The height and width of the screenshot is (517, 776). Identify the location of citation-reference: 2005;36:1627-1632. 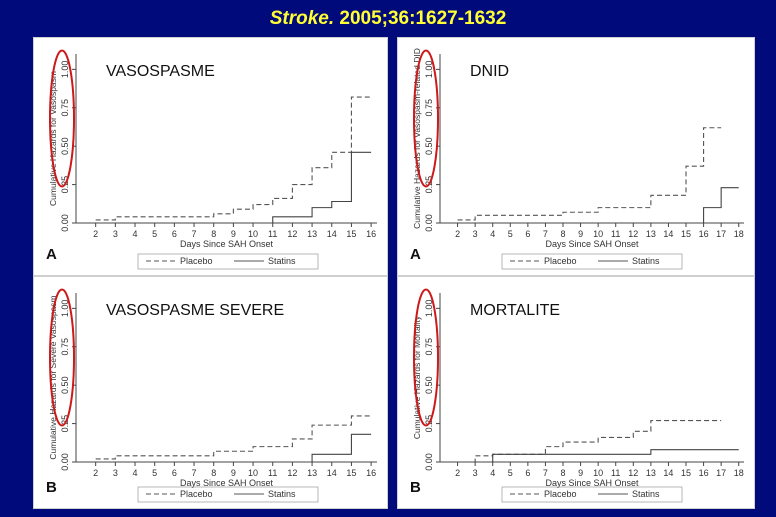
(420, 18).